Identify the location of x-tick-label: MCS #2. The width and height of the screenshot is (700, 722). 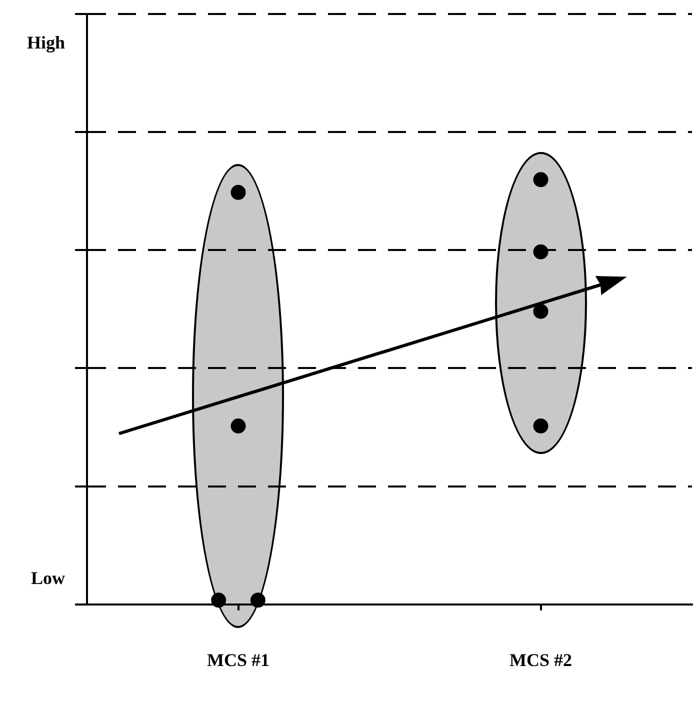
(541, 660).